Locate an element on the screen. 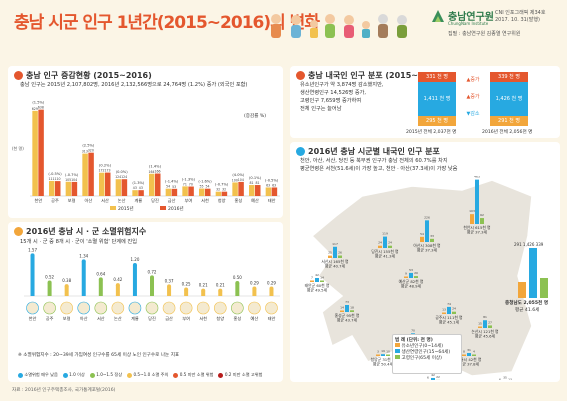 The width and height of the screenshot is (567, 401). map-legend-youth: 유소년인구(0~14세) is located at coordinates (427, 346).